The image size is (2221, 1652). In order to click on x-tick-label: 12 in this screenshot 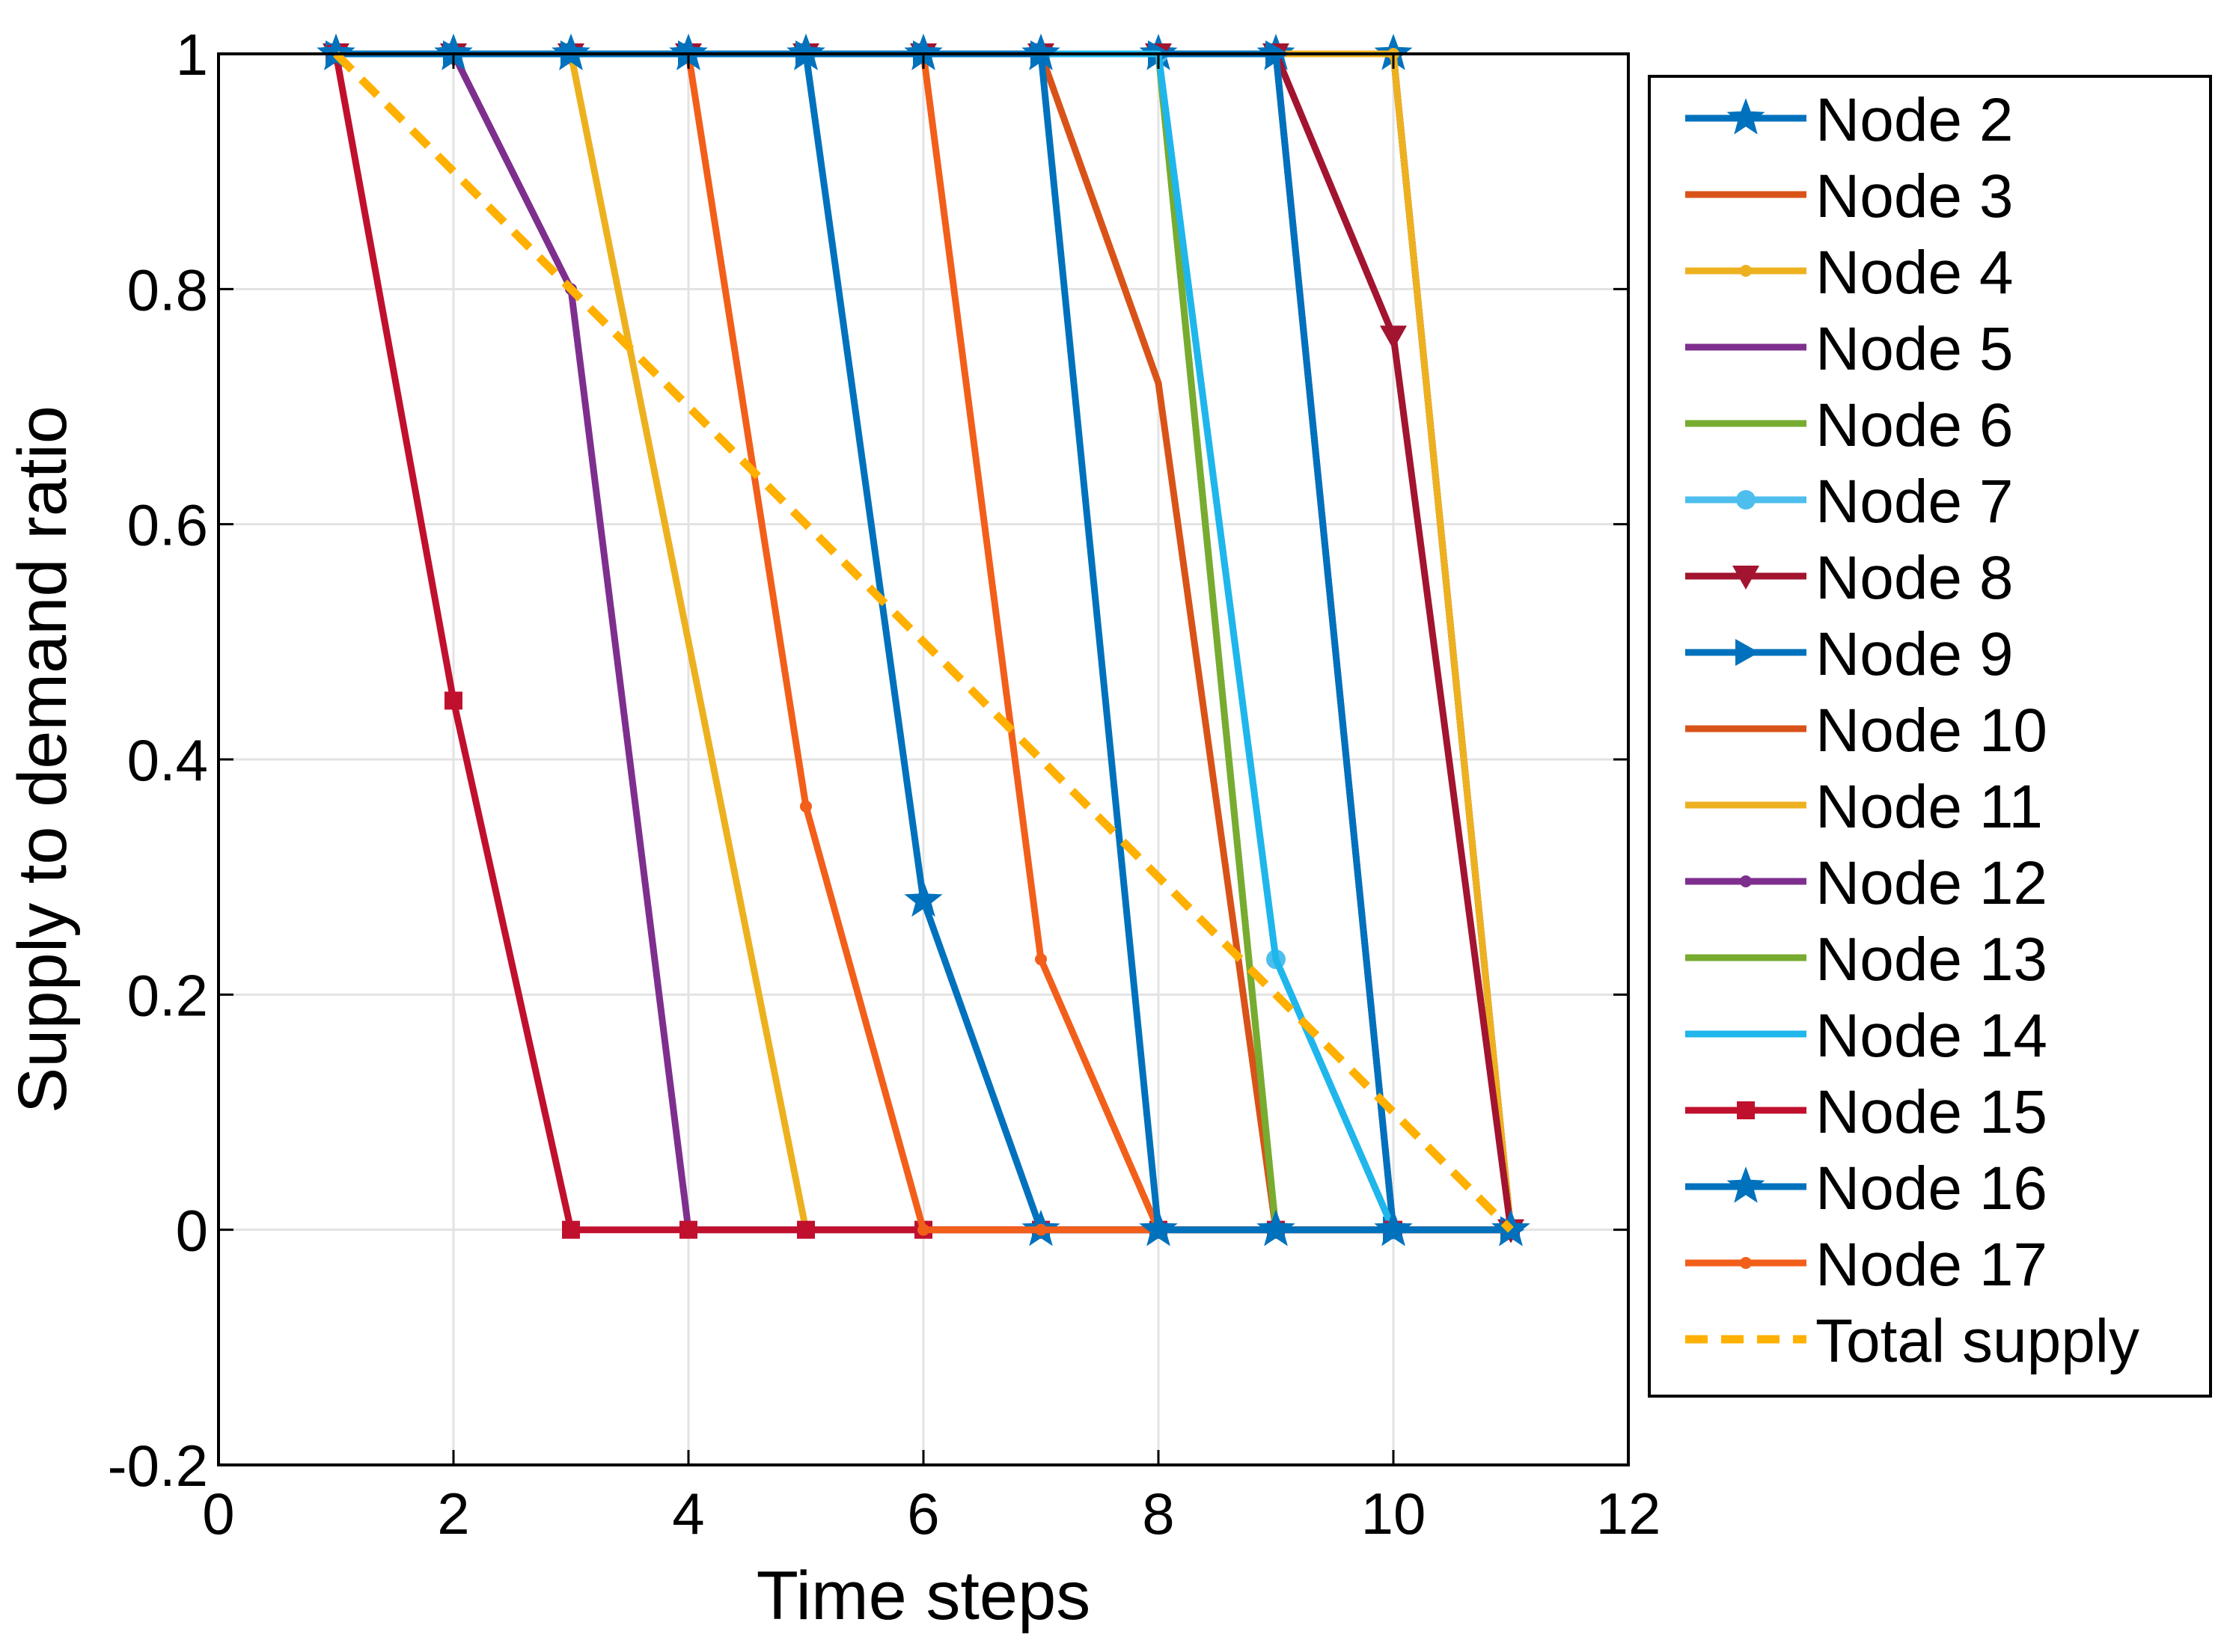, I will do `click(1629, 1514)`.